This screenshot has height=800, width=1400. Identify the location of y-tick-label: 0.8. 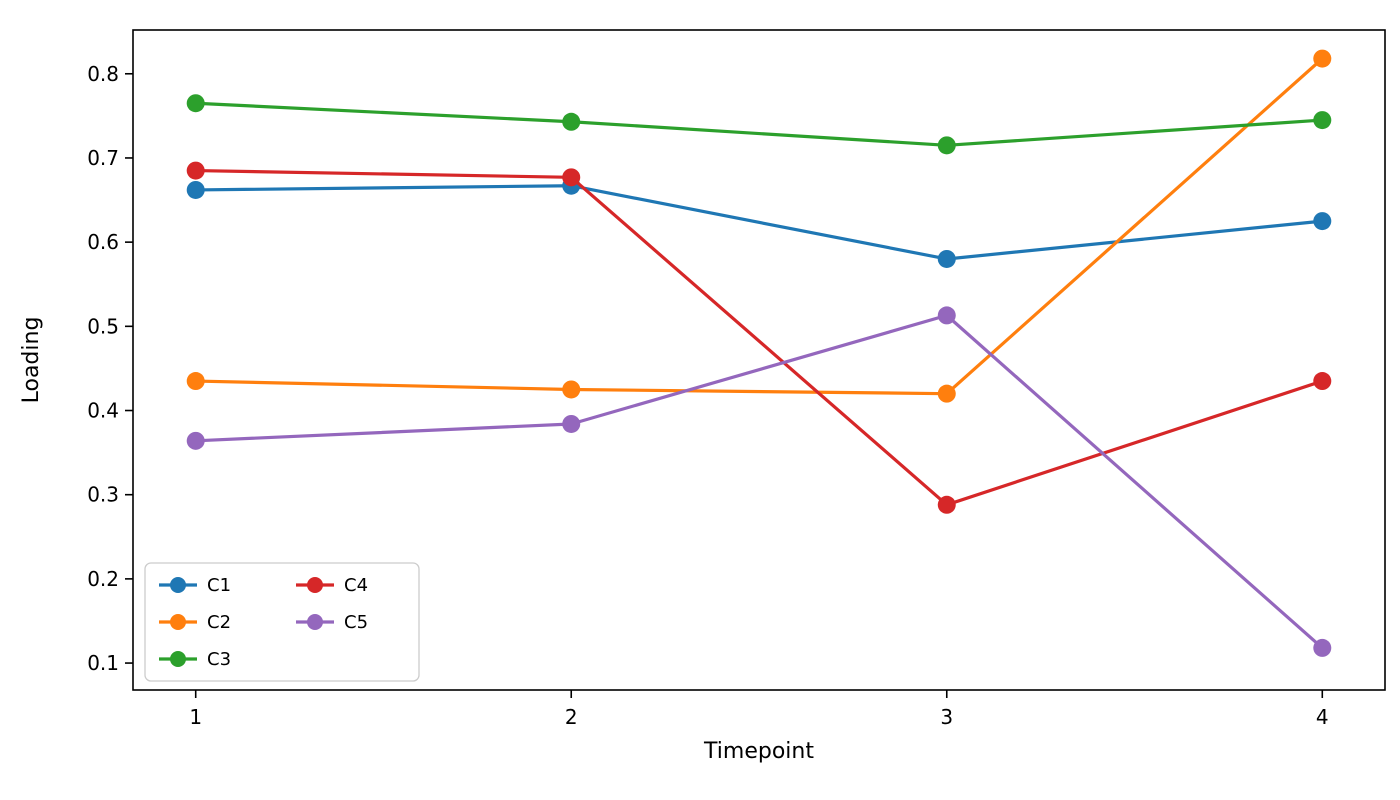
(103, 74).